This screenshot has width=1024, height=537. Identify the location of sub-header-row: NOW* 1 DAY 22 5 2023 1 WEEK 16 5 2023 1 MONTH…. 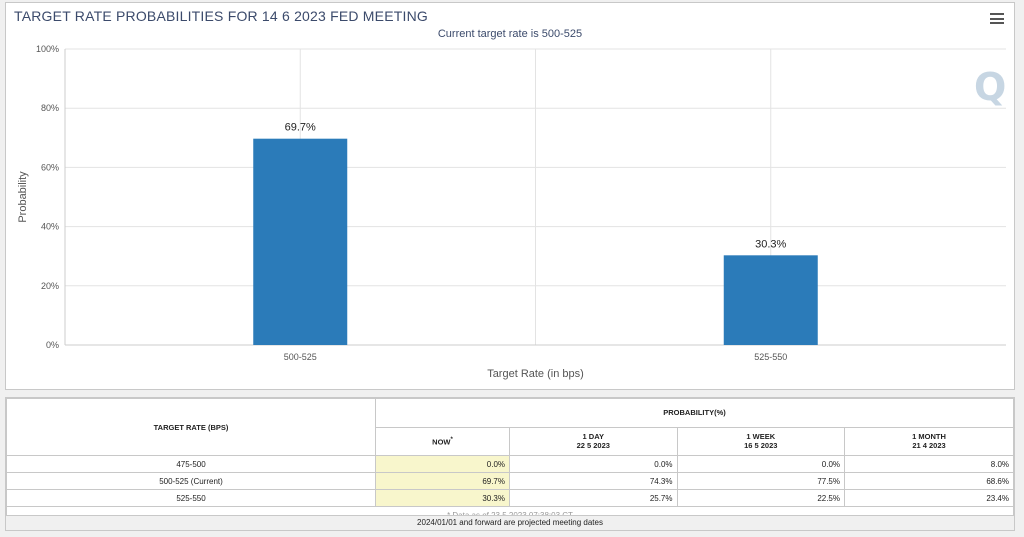
(510, 441).